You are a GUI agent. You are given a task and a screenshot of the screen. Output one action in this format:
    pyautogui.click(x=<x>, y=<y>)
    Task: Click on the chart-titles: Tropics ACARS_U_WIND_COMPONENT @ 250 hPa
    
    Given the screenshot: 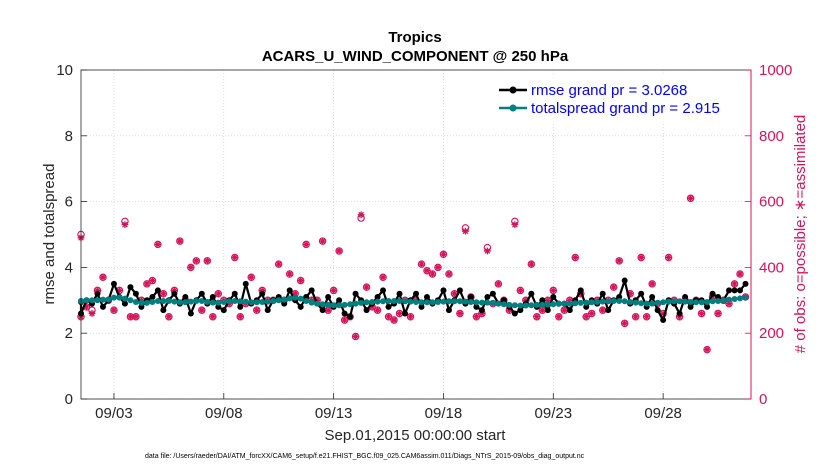 What is the action you would take?
    pyautogui.click(x=415, y=47)
    